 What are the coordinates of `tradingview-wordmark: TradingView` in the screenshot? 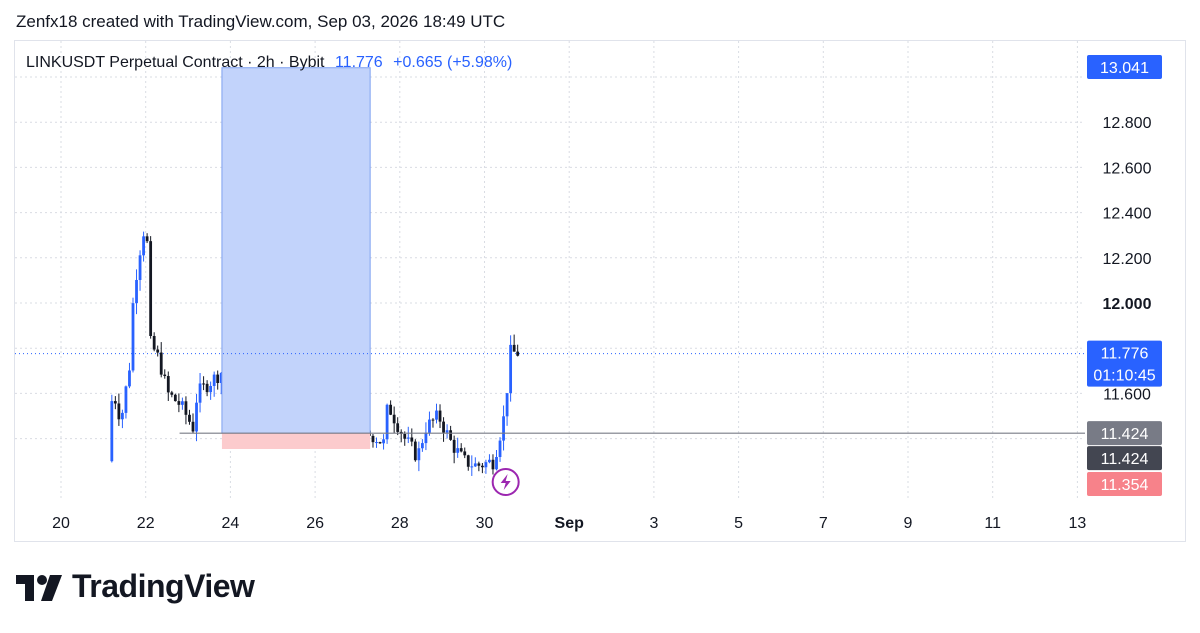 It's located at (163, 586).